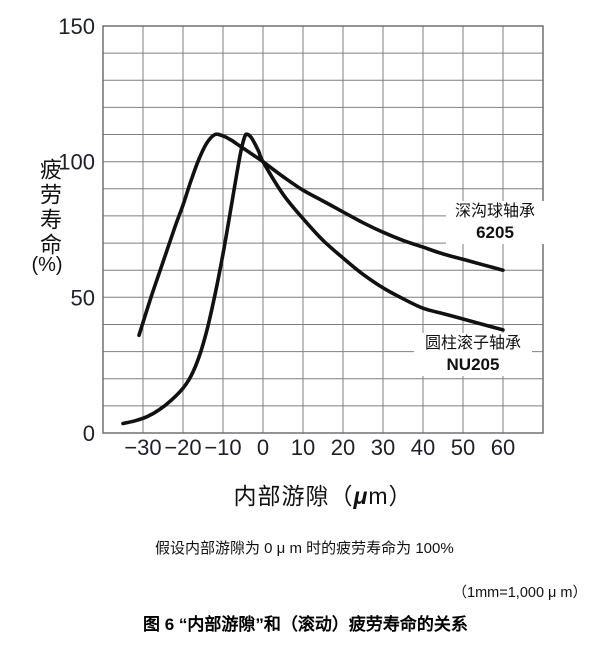  What do you see at coordinates (472, 343) in the screenshot?
I see `series-name-roller-bearing: 圆柱滚子轴承` at bounding box center [472, 343].